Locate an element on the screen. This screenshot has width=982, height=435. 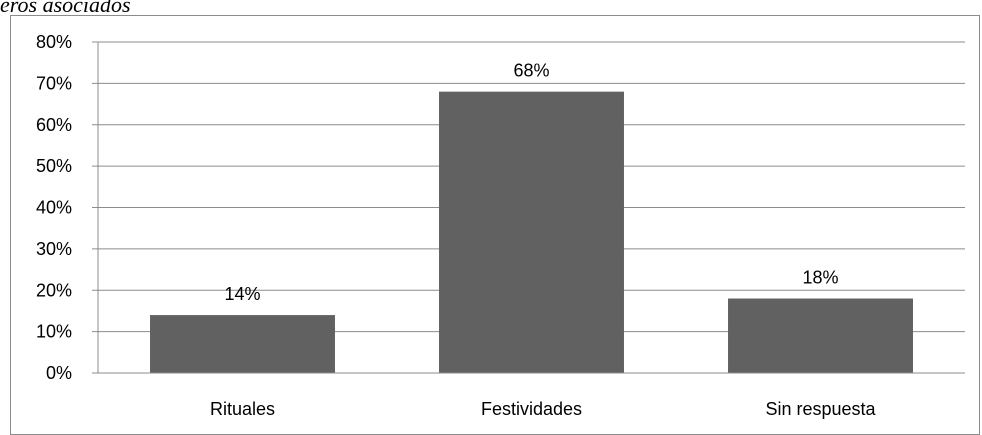
data-label: 18% is located at coordinates (820, 278).